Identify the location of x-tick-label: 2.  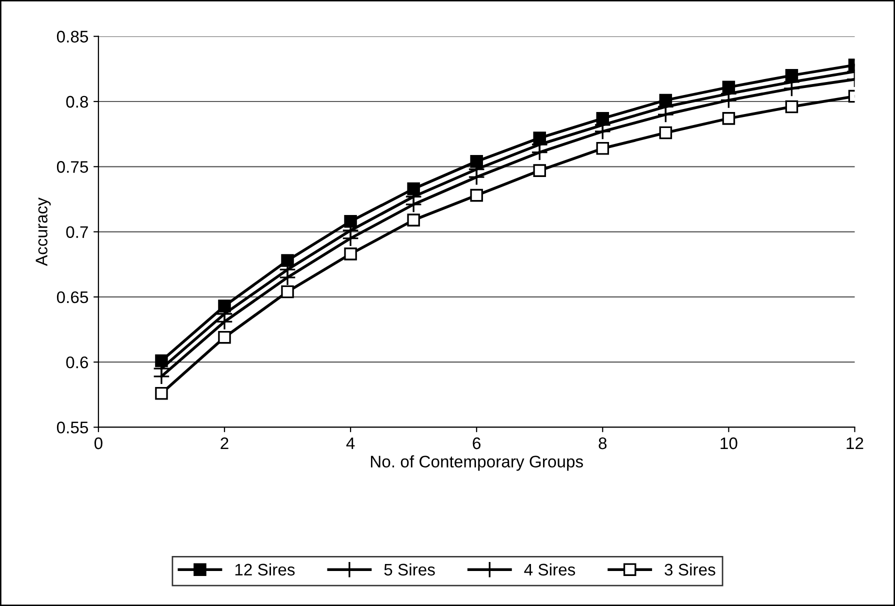
(224, 443).